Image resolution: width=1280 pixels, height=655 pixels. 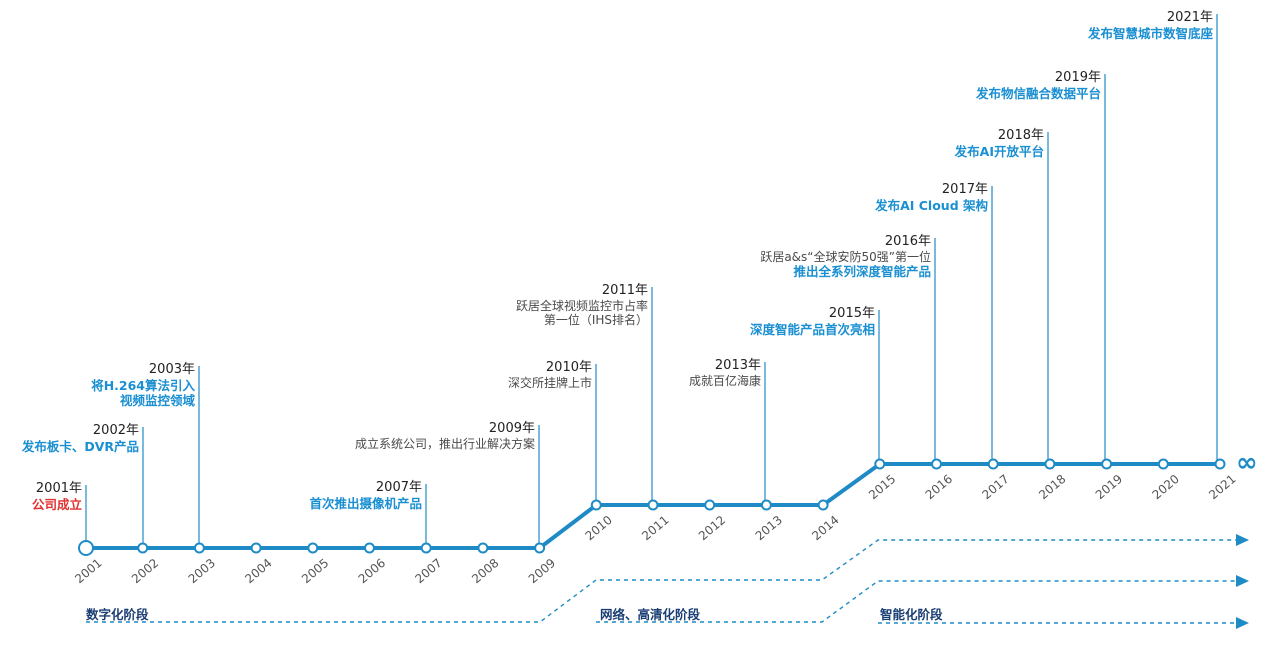 I want to click on timeline-node-2003, so click(x=199, y=548).